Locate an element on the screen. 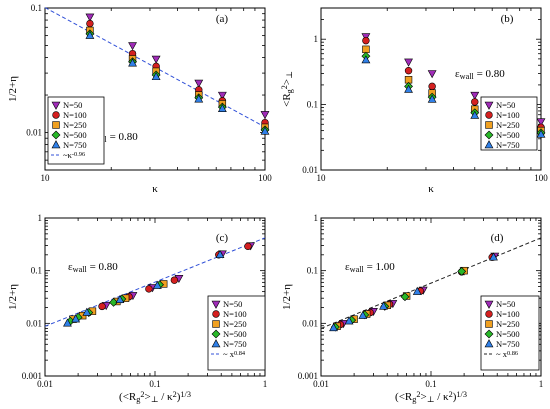  x-tick-label: 100 is located at coordinates (265, 178).